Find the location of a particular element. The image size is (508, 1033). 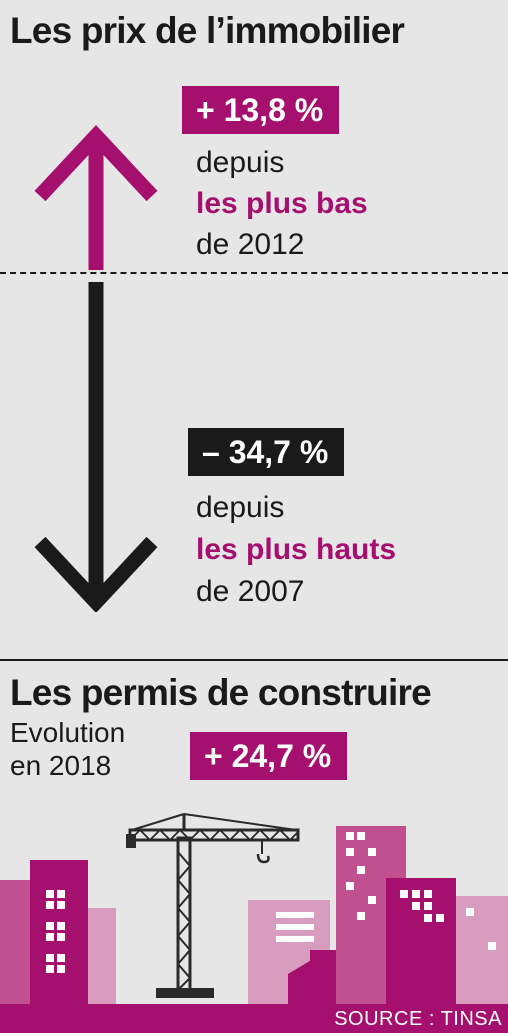

hausse-badge: + 13,8 % is located at coordinates (261, 110).